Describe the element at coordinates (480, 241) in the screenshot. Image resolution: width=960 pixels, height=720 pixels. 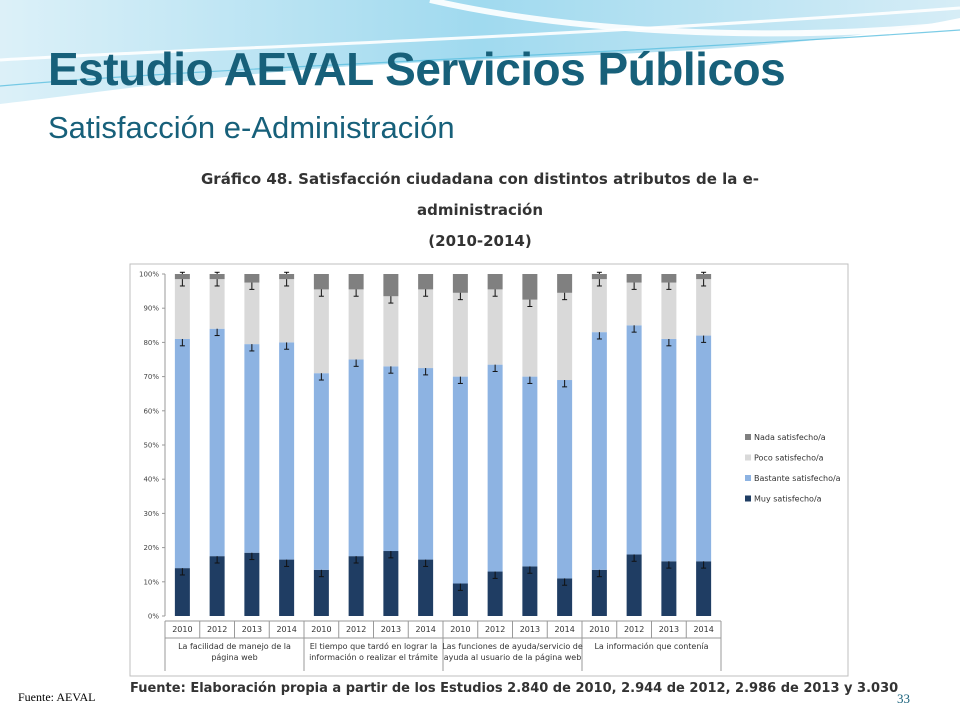
I see `figure-title-line-3: (2010-2014)` at that location.